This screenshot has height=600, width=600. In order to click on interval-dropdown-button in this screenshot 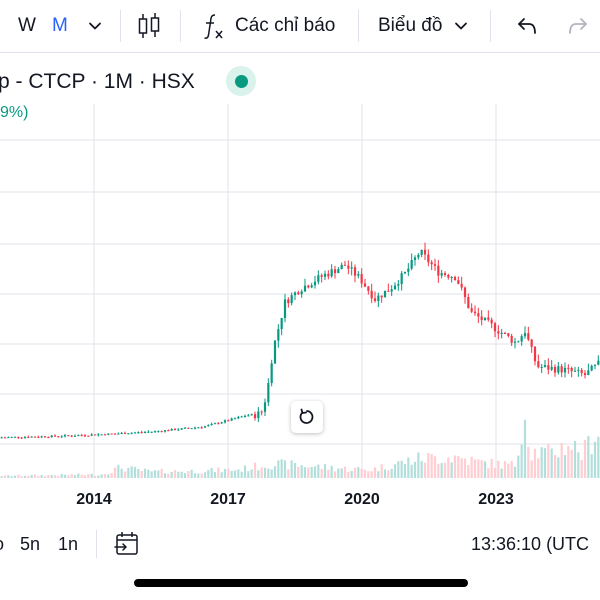, I will do `click(95, 26)`.